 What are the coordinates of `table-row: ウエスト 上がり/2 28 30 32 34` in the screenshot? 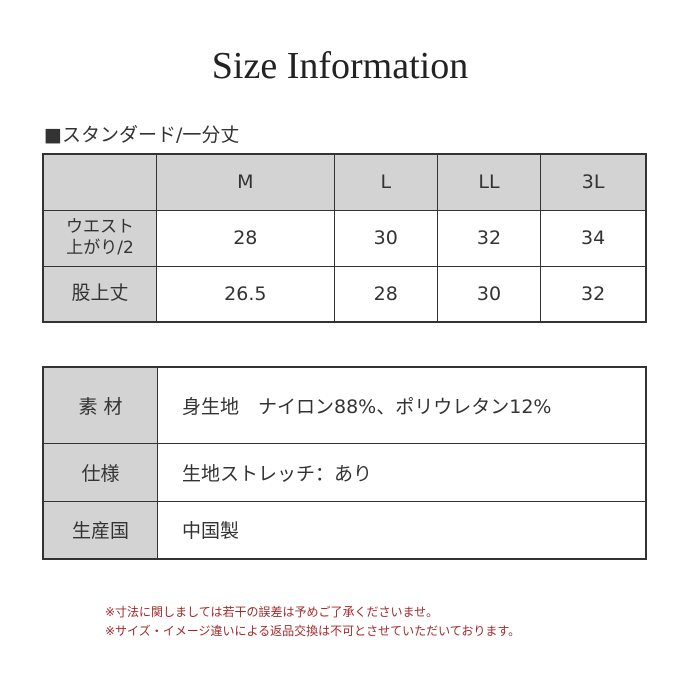 It's located at (344, 238).